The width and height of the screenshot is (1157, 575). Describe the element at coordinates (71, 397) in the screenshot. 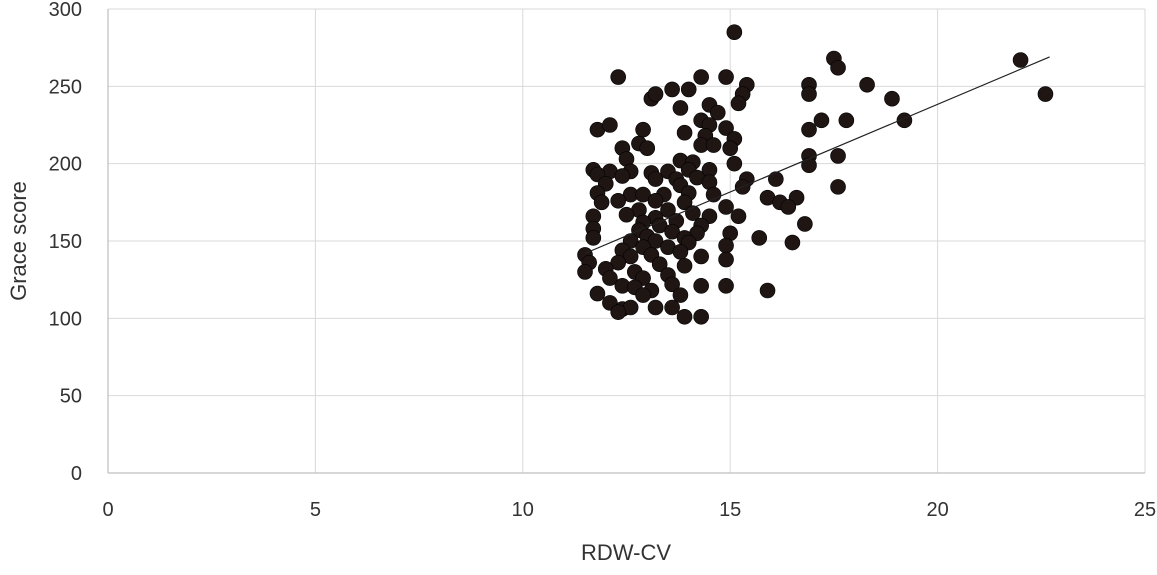

I see `y-tick-label: 50` at that location.